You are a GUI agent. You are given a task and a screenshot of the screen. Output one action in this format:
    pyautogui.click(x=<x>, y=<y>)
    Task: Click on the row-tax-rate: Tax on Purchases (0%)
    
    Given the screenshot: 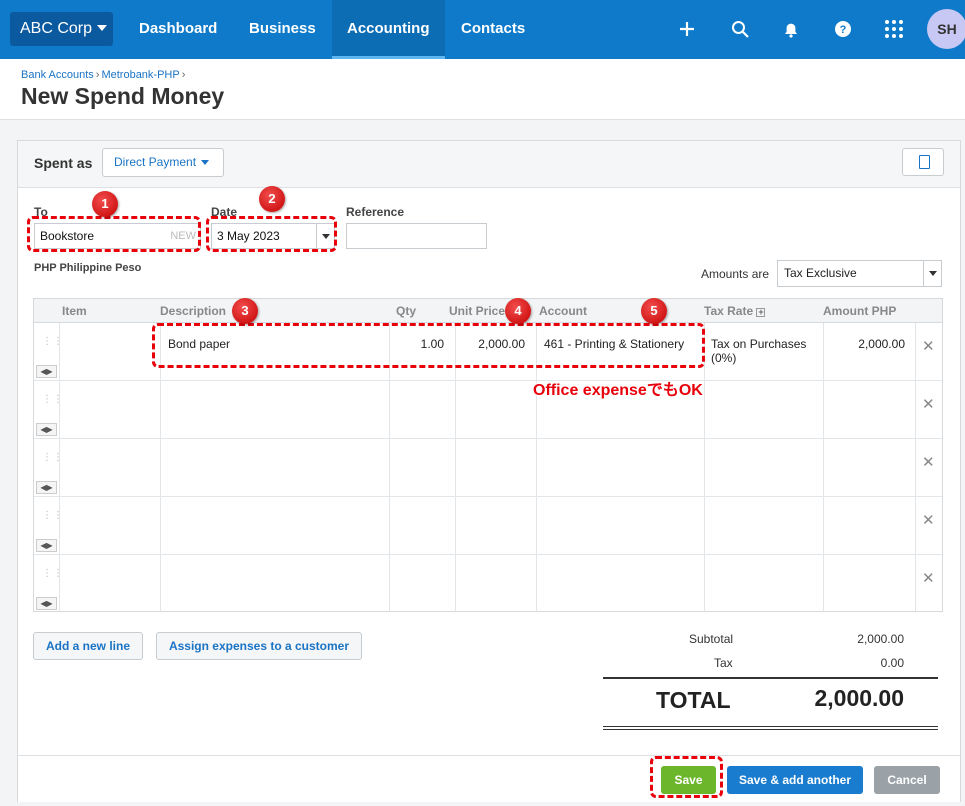 What is the action you would take?
    pyautogui.click(x=758, y=351)
    